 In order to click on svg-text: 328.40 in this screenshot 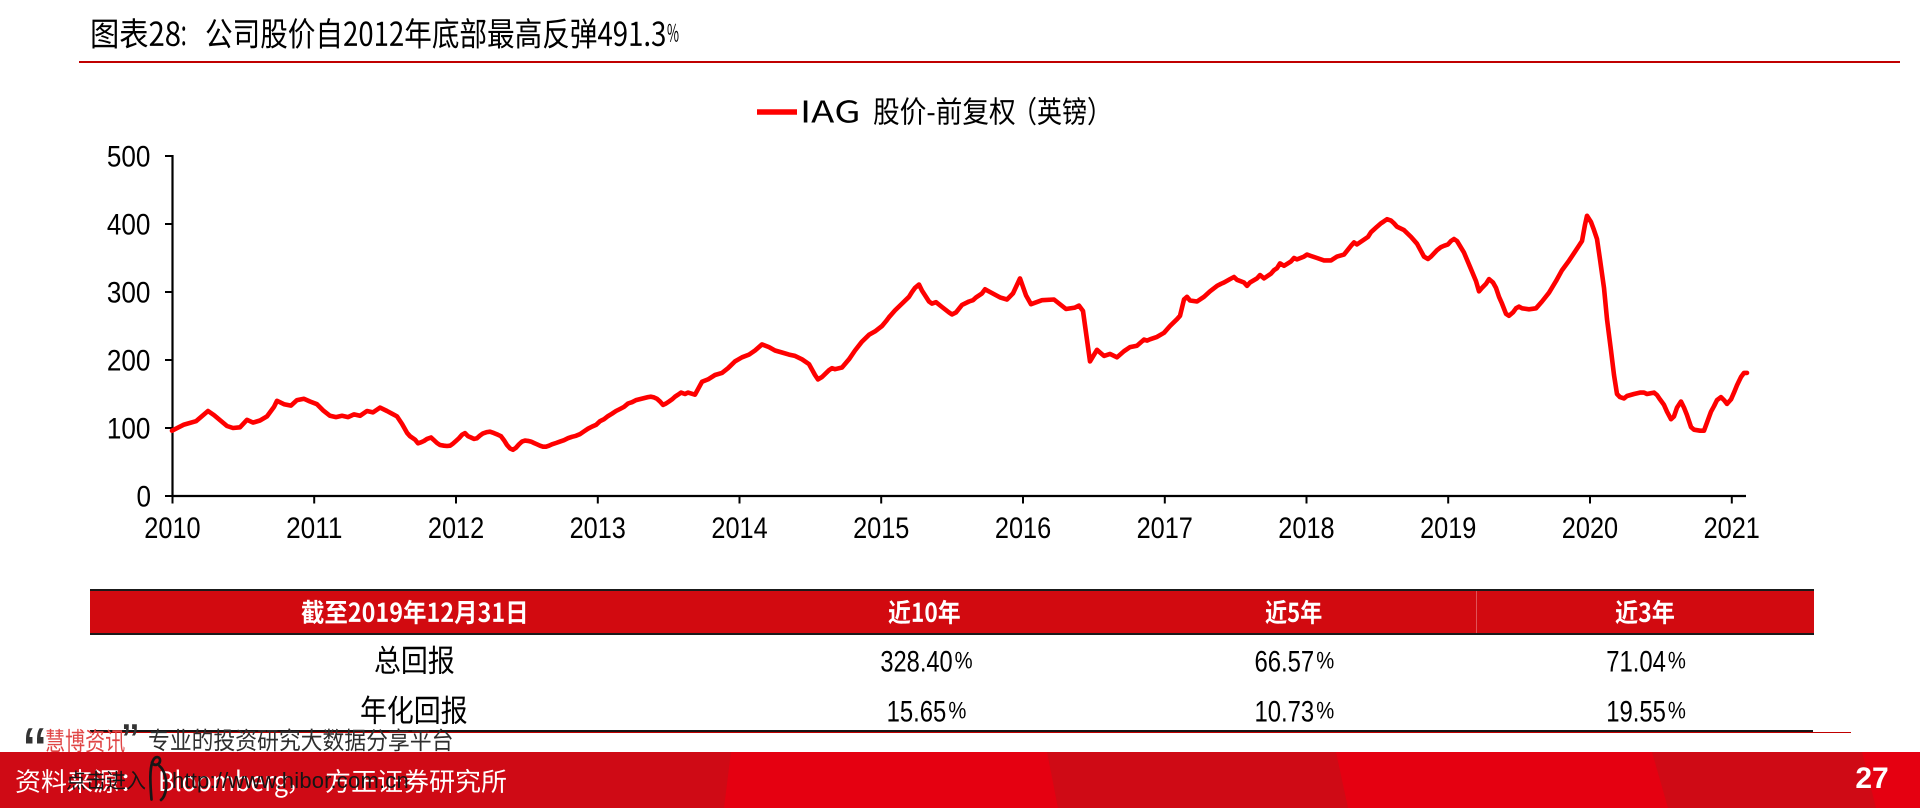, I will do `click(916, 662)`.